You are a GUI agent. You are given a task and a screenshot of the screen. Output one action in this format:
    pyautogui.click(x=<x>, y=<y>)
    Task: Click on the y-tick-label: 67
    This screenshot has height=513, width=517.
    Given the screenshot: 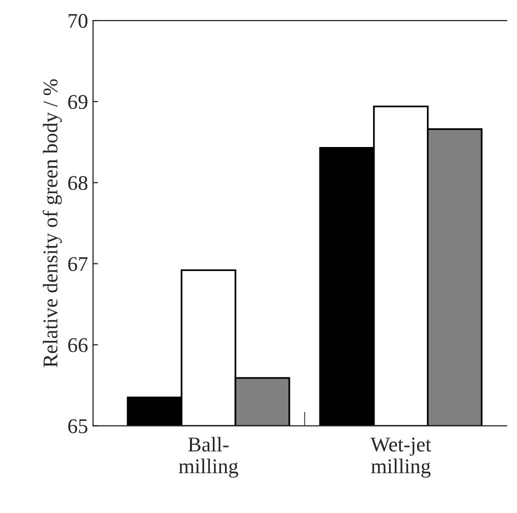 What is the action you would take?
    pyautogui.click(x=78, y=264)
    